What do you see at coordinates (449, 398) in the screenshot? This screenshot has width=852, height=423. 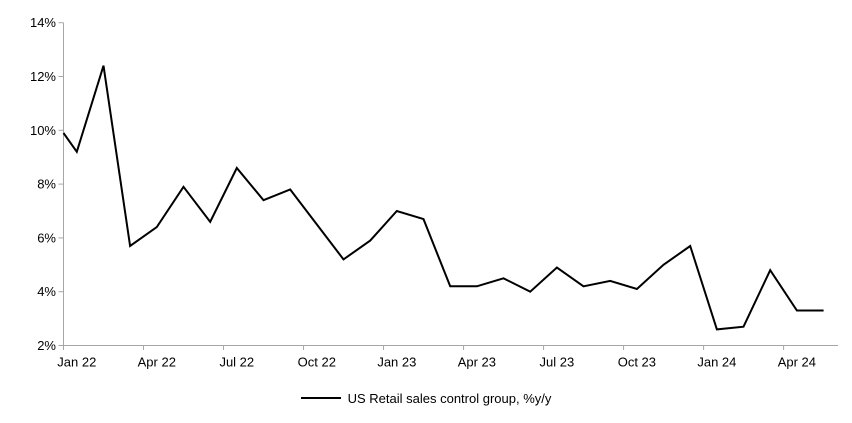 I see `legend-label: US Retail sales control group, %y/y` at bounding box center [449, 398].